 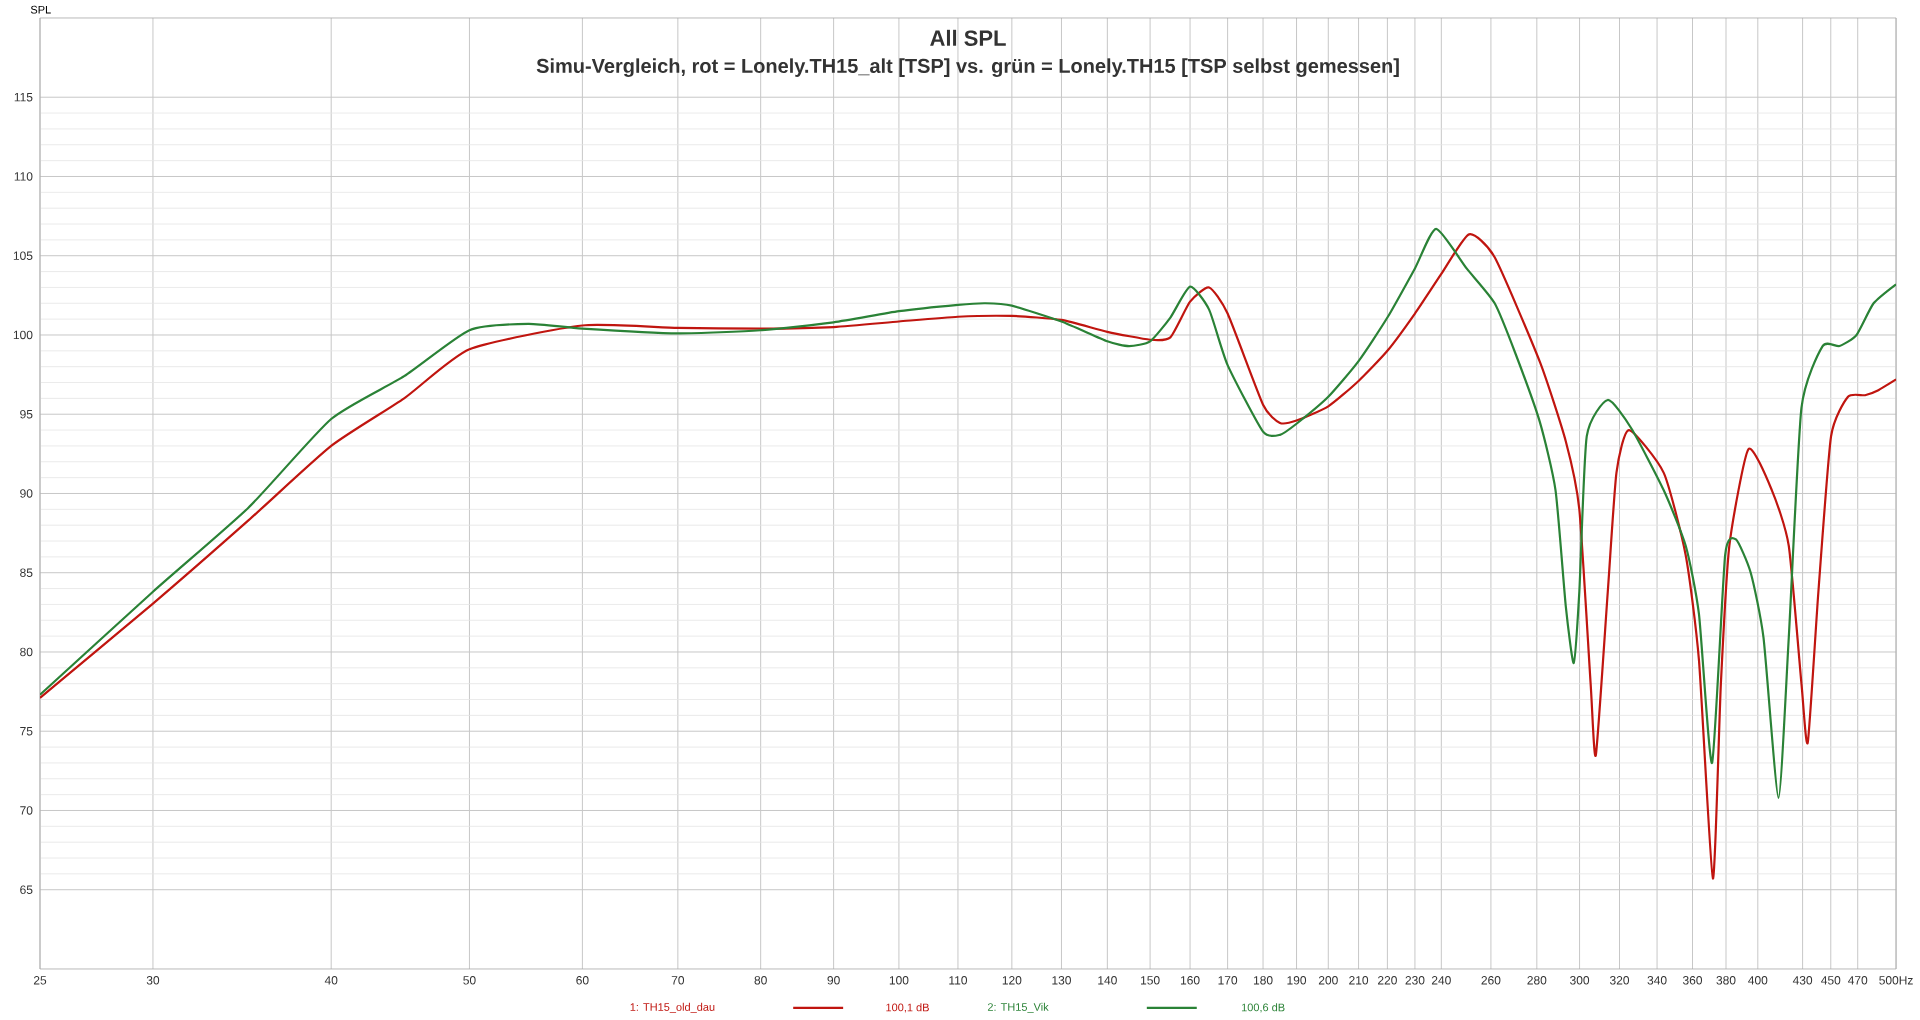 I want to click on x-tick-label: 340, so click(x=1657, y=980).